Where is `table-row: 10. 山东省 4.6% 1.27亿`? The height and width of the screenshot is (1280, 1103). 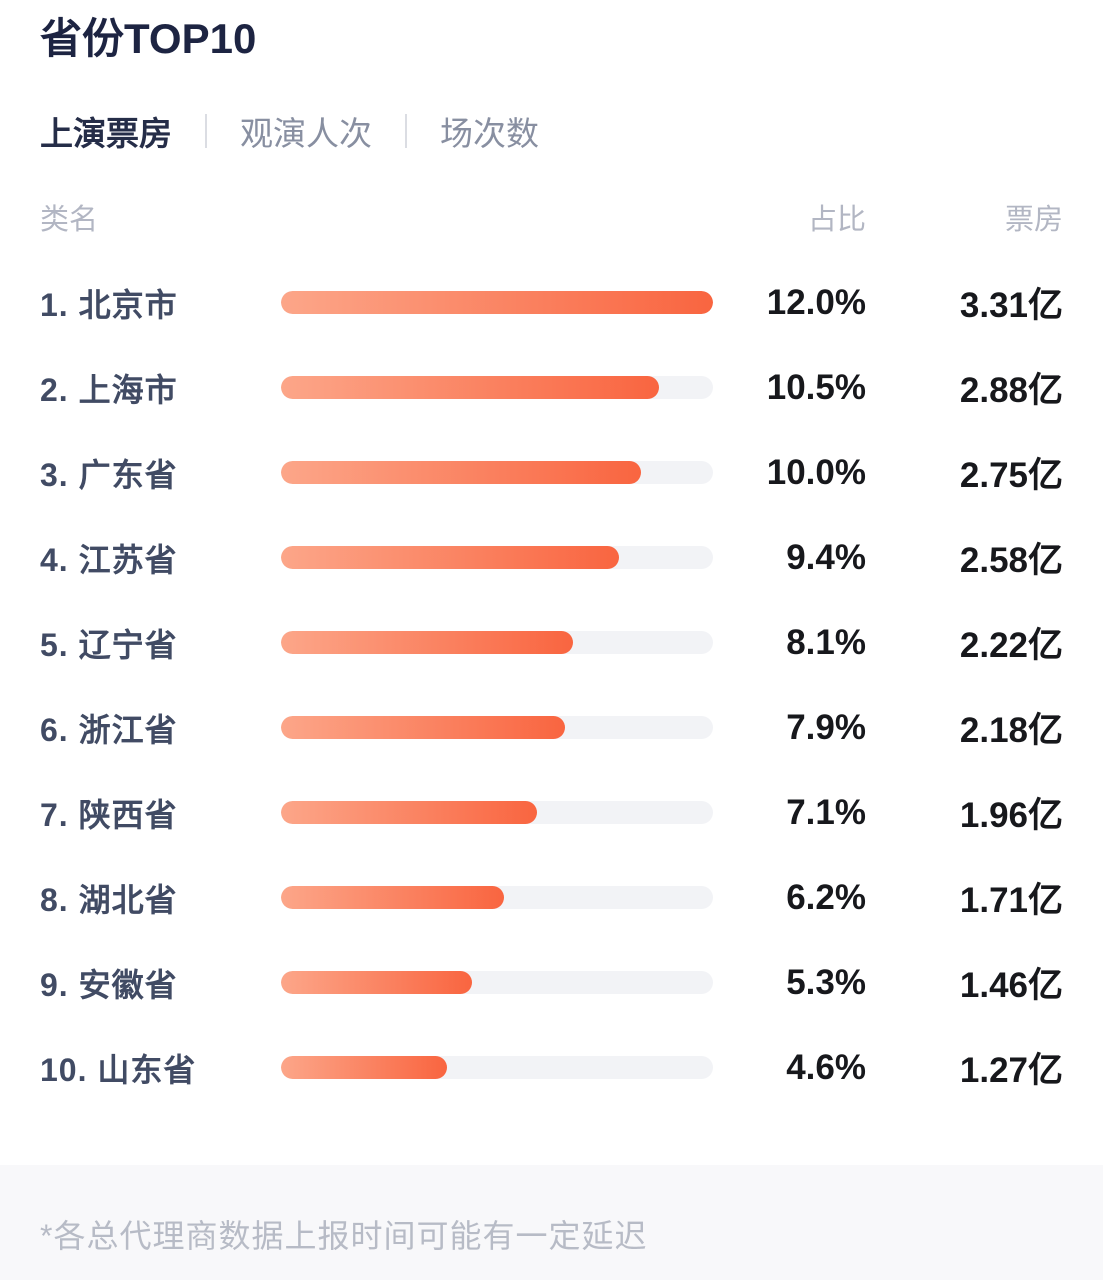
table-row: 10. 山东省 4.6% 1.27亿 is located at coordinates (551, 1067).